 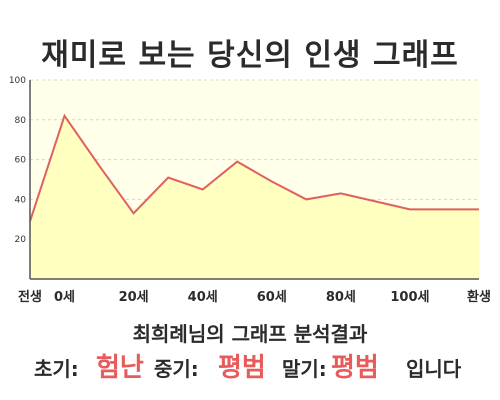 What do you see at coordinates (272, 297) in the screenshot?
I see `x-tick-label: 60세` at bounding box center [272, 297].